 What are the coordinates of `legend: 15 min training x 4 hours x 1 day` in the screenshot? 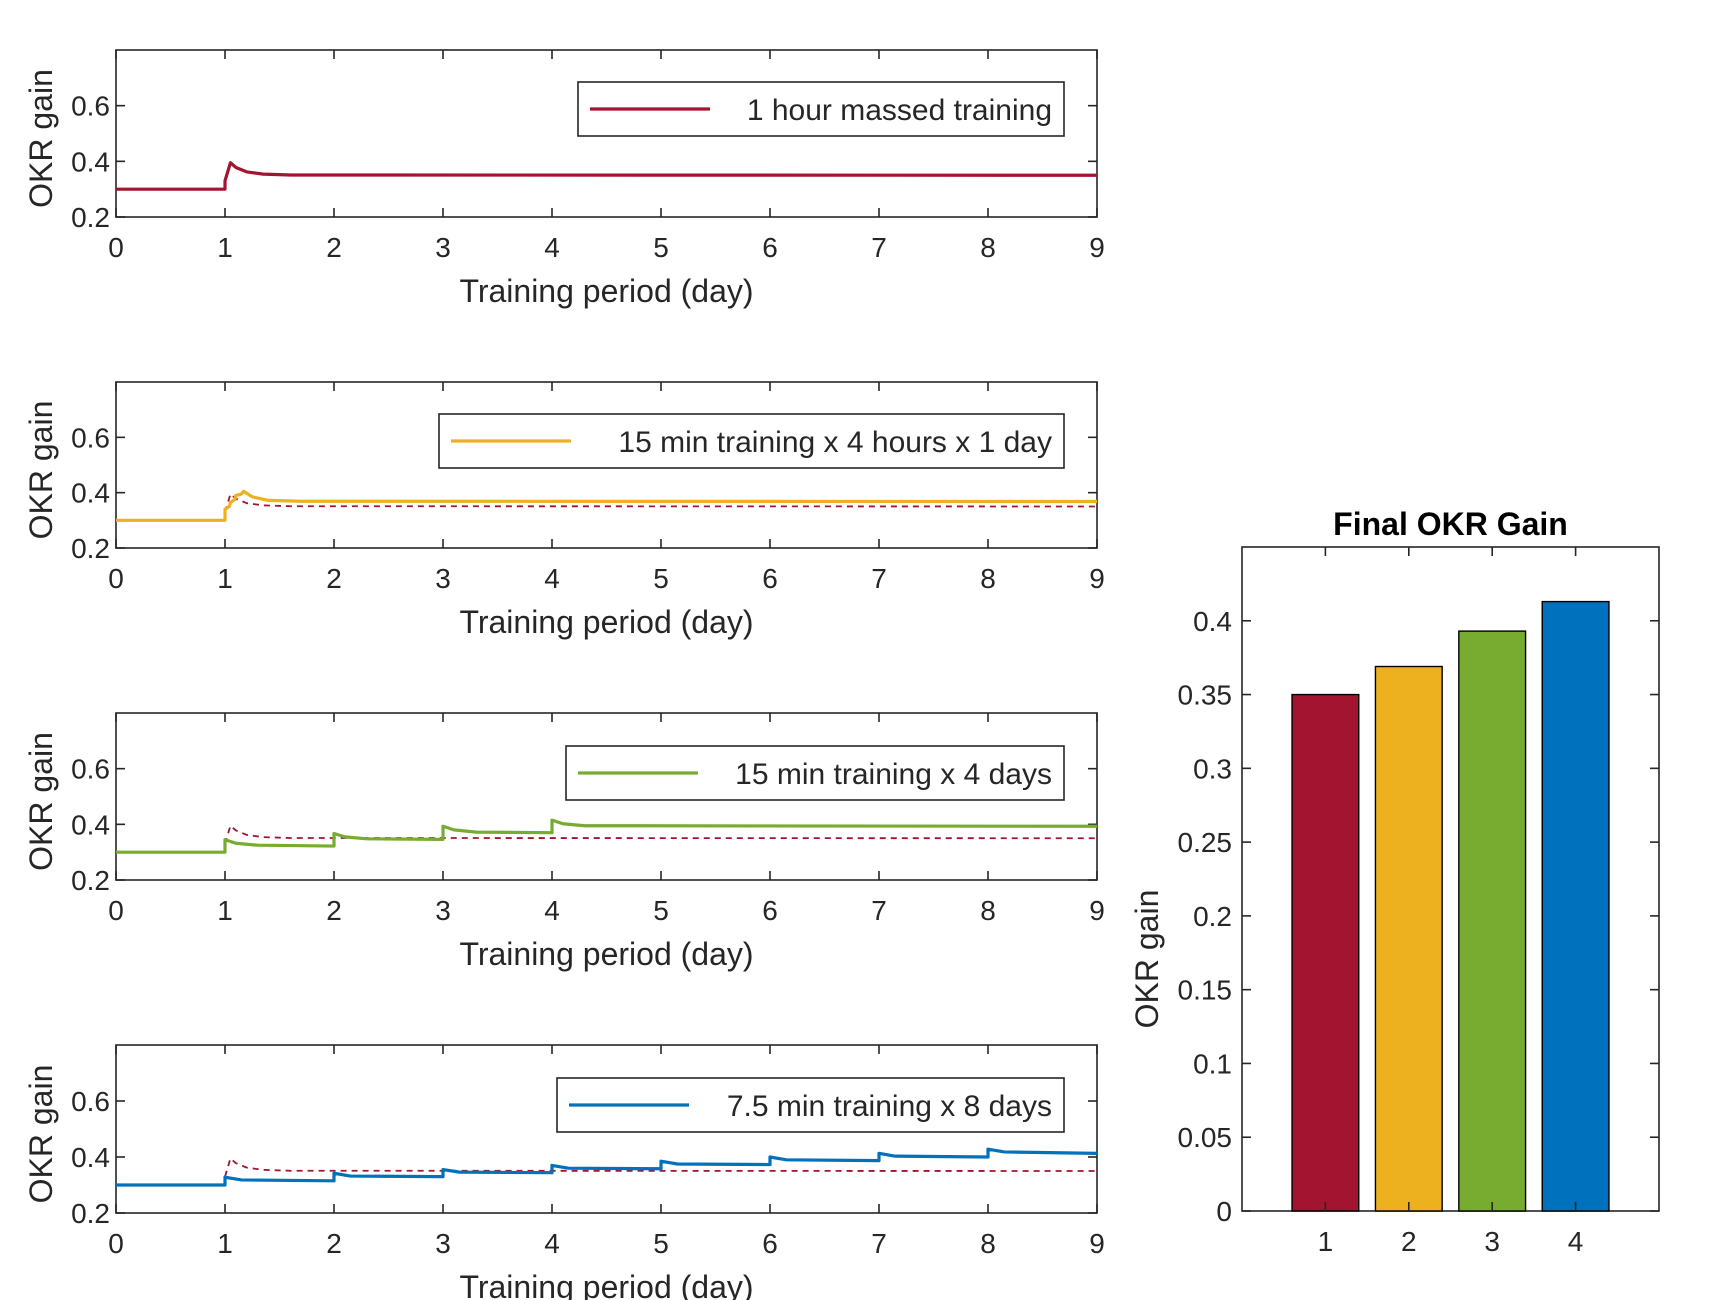 It's located at (751, 441).